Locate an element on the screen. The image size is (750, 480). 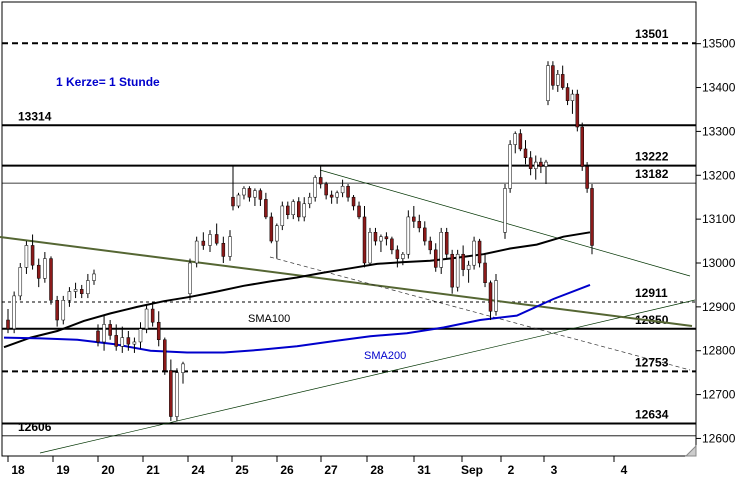
y-tick-label: 12600 is located at coordinates (719, 438).